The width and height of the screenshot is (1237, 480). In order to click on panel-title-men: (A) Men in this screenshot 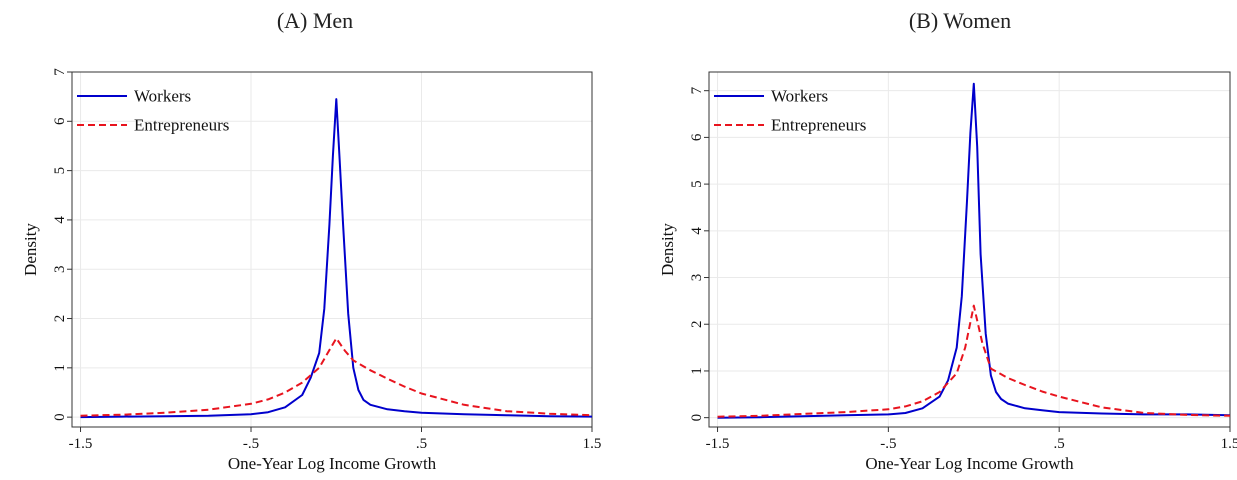, I will do `click(315, 20)`.